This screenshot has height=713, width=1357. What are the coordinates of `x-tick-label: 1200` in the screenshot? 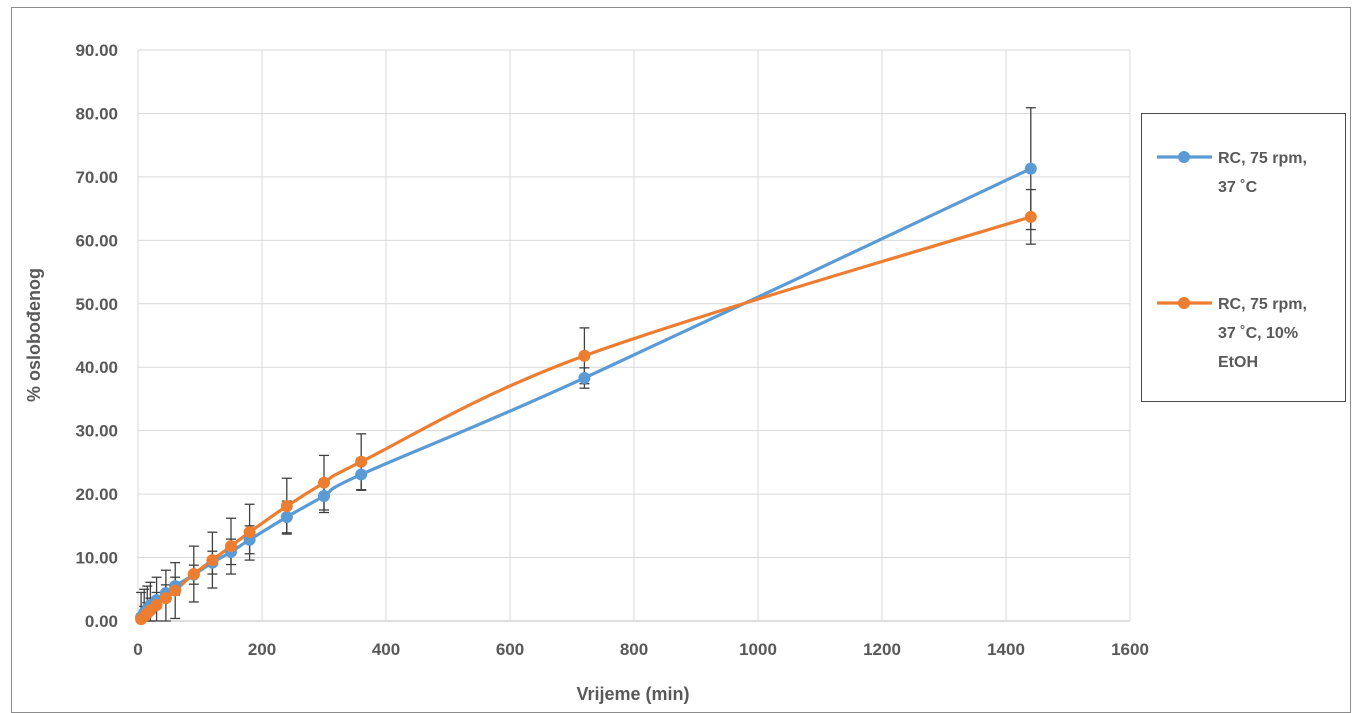 It's located at (882, 649).